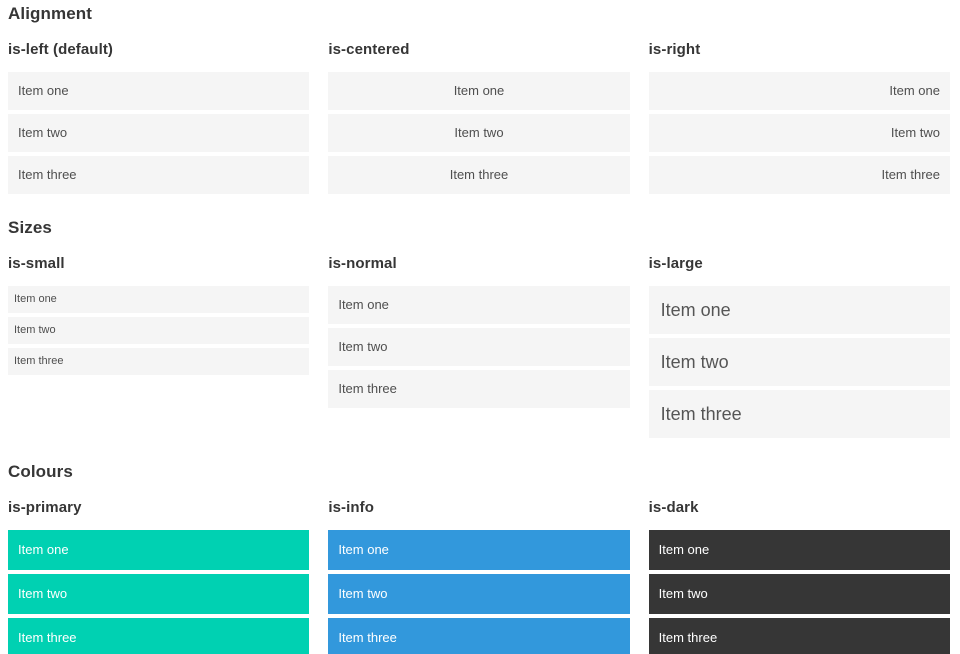  I want to click on section-title-colours: Colours, so click(40, 471).